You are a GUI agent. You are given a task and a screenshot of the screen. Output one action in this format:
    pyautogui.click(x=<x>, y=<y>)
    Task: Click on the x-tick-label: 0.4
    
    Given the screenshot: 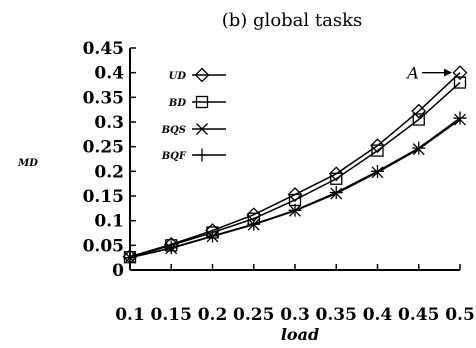 What is the action you would take?
    pyautogui.click(x=378, y=315)
    